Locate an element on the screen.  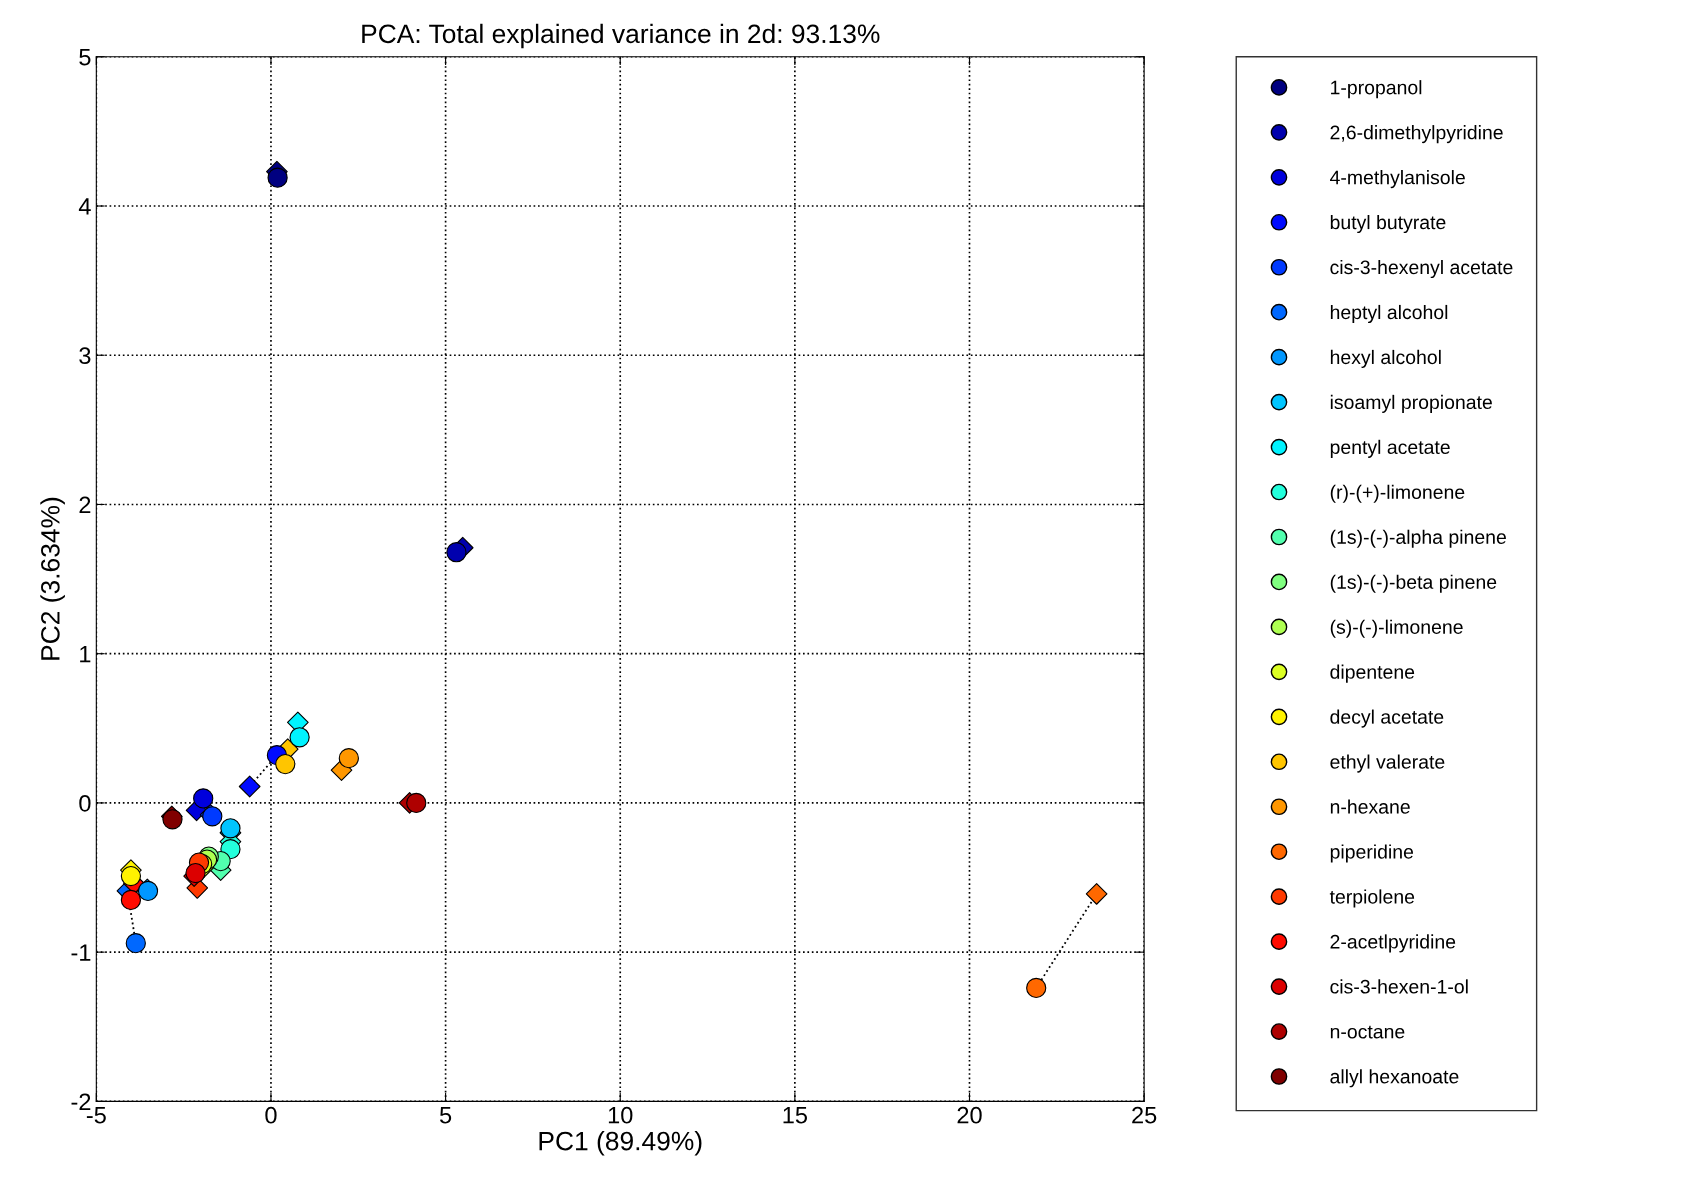
legend-label: (r)-(+)-limonene is located at coordinates (1397, 493).